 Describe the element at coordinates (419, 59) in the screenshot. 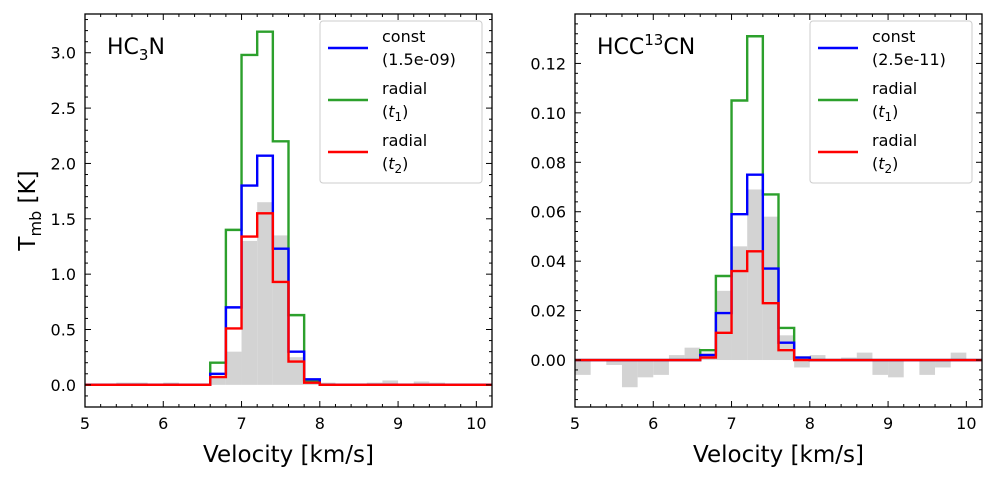

I see `legend-label: (1.5e-09)` at that location.